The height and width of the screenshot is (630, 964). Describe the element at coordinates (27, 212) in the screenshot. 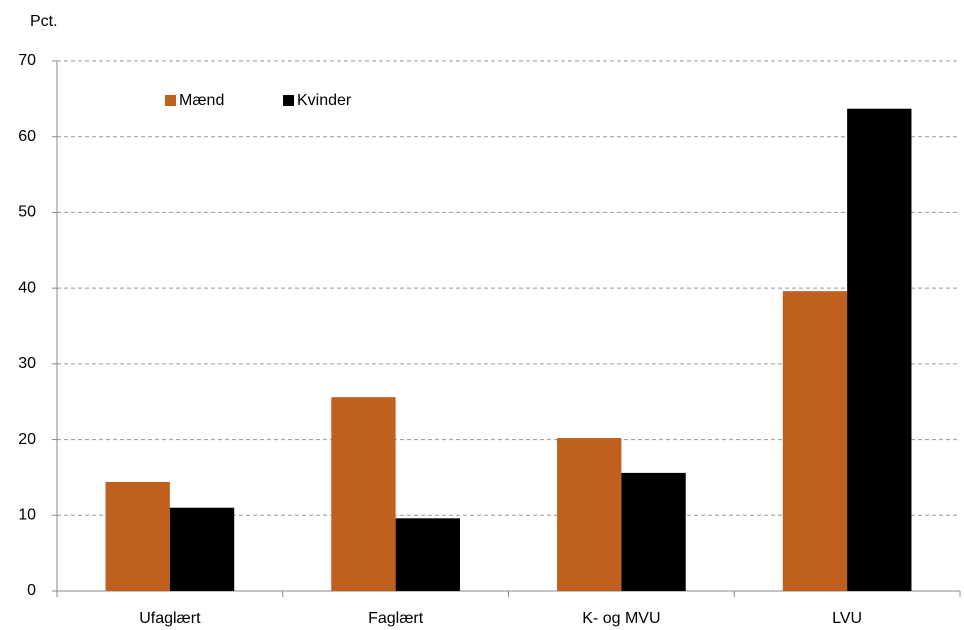

I see `y-tick-label: 50` at that location.